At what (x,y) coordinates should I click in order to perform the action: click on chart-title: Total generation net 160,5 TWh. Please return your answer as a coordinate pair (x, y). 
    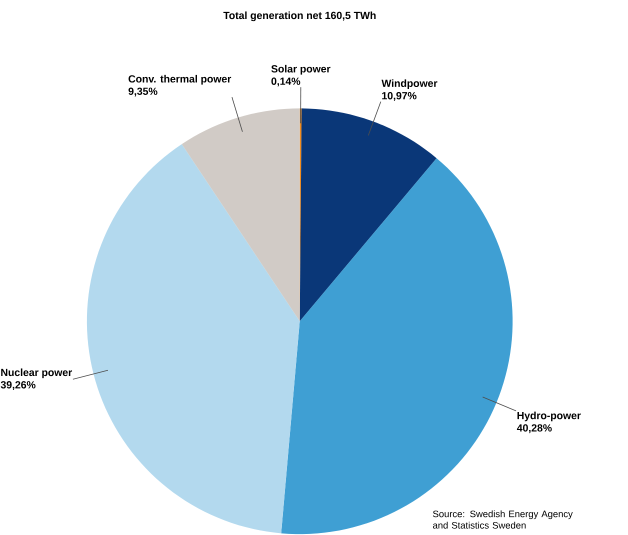
    Looking at the image, I should click on (299, 16).